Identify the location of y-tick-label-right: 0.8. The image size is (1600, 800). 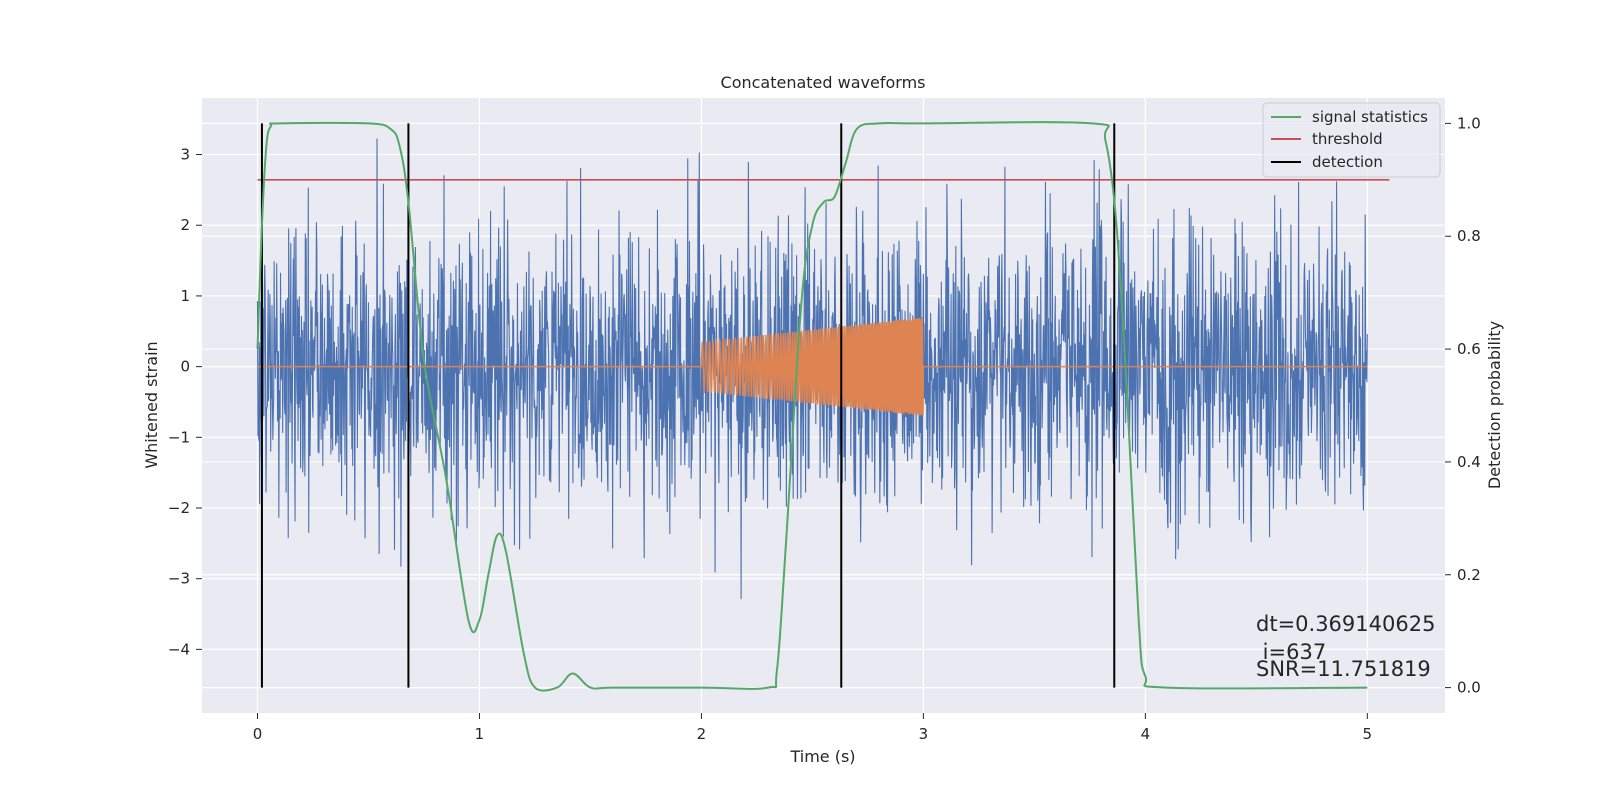
(1469, 236).